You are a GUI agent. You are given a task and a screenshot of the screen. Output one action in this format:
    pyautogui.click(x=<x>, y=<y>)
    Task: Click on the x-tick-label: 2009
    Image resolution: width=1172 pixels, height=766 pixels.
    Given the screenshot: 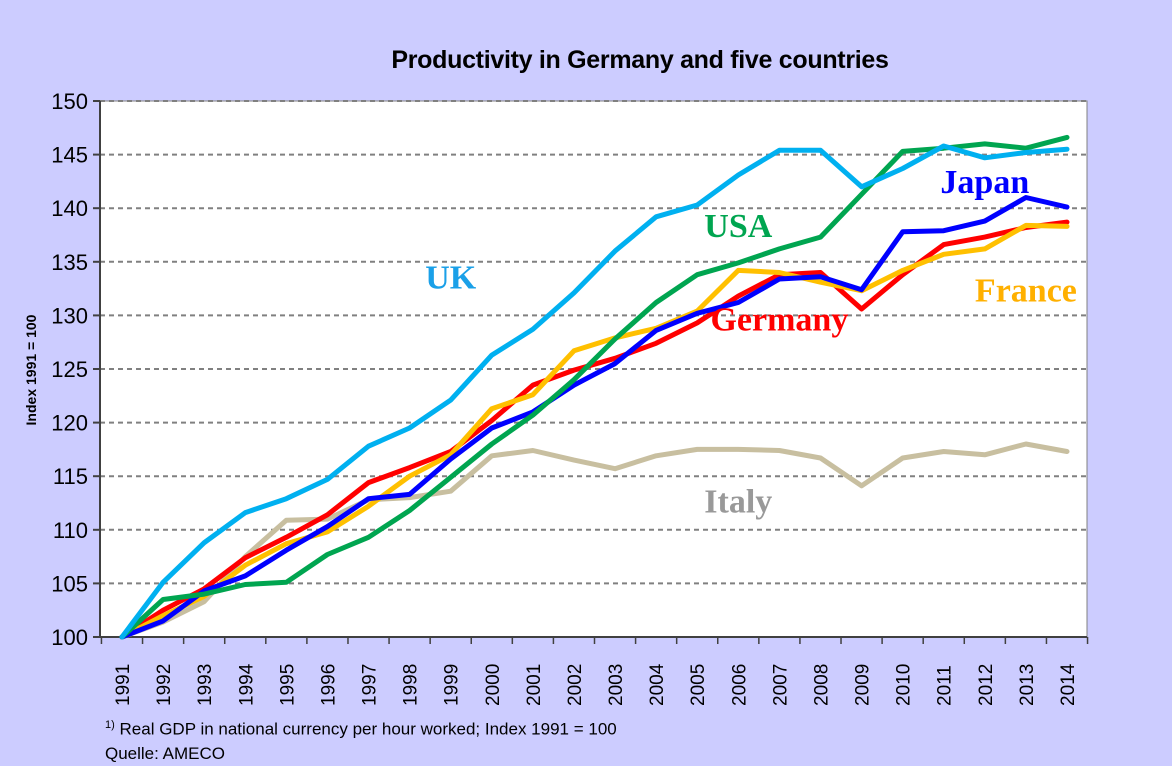 What is the action you would take?
    pyautogui.click(x=863, y=685)
    